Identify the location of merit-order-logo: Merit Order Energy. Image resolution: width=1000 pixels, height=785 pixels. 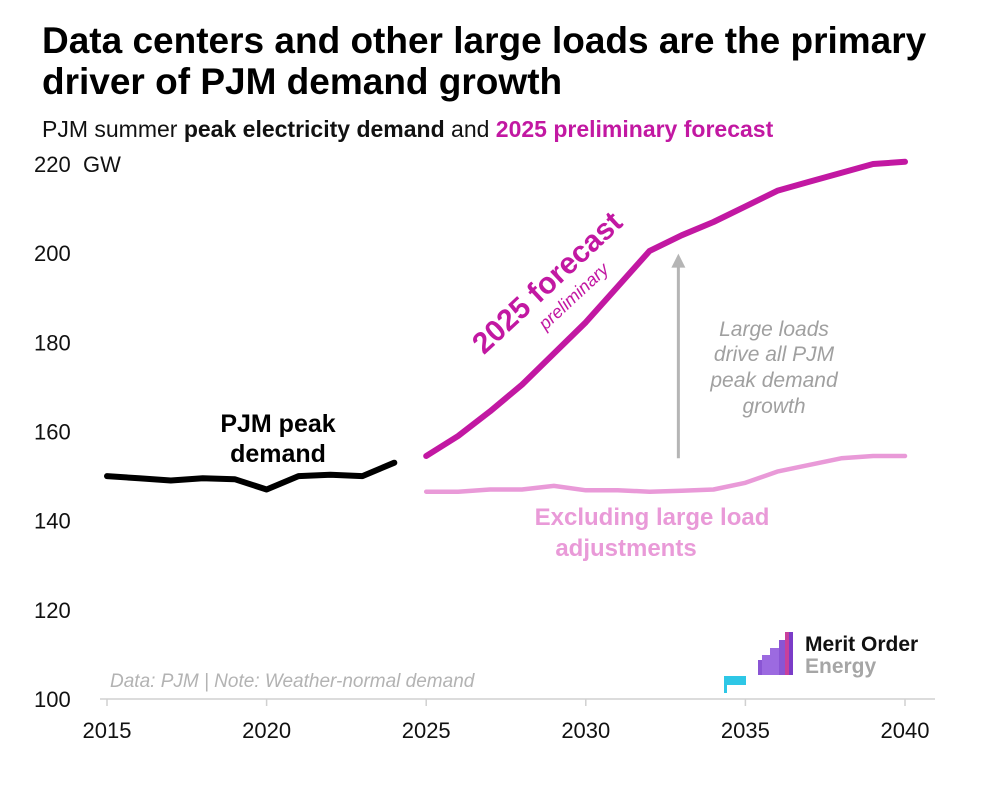
(821, 662).